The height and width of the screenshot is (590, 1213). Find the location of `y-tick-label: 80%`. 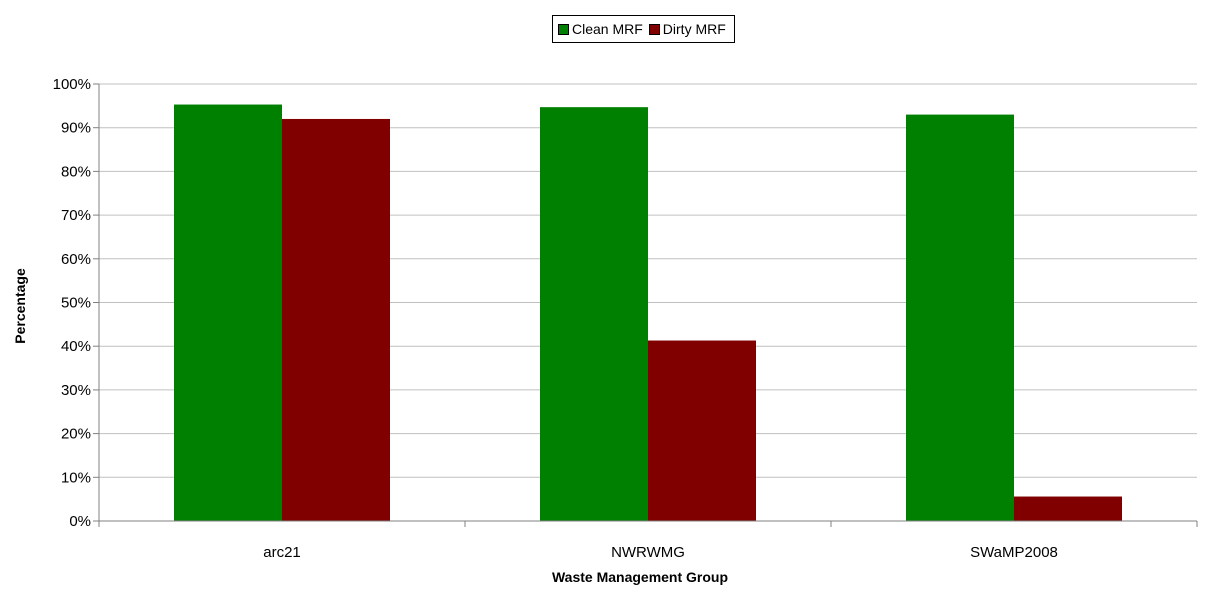

y-tick-label: 80% is located at coordinates (76, 171).